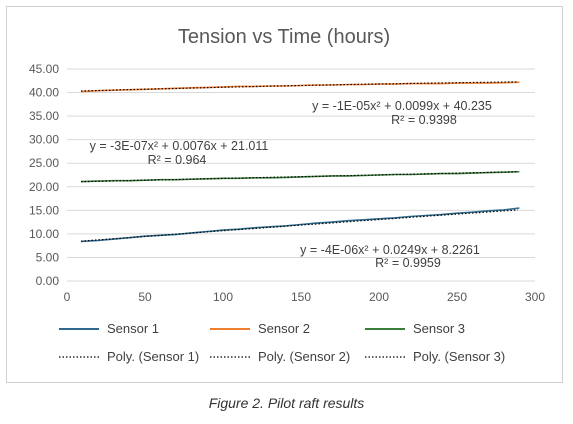 This screenshot has width=573, height=424. I want to click on trendline-r2-sensor-3: R² = 0.964, so click(177, 160).